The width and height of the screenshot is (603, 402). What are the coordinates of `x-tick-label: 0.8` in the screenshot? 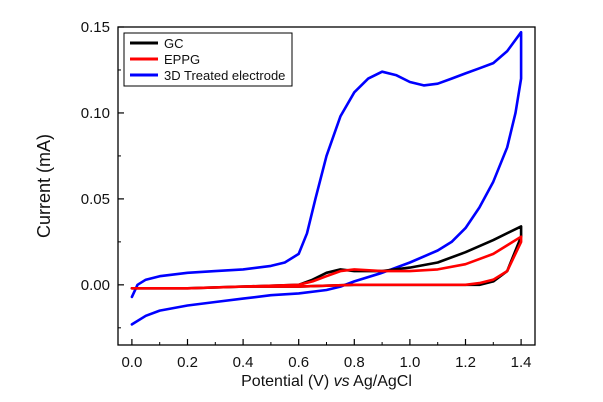 It's located at (354, 362).